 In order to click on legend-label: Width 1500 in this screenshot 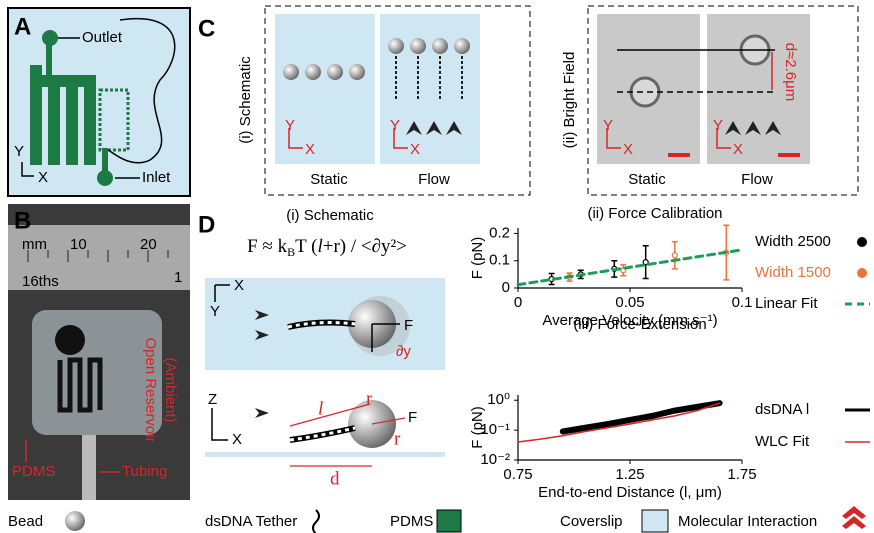, I will do `click(793, 272)`.